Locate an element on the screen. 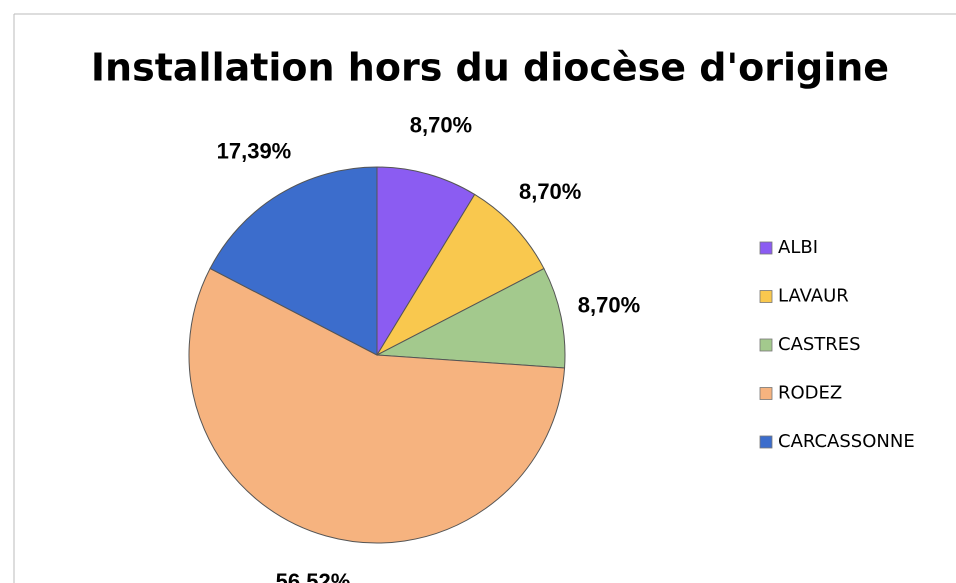 The image size is (956, 583). chart-title: Installation hors du diocèse d'origine is located at coordinates (490, 68).